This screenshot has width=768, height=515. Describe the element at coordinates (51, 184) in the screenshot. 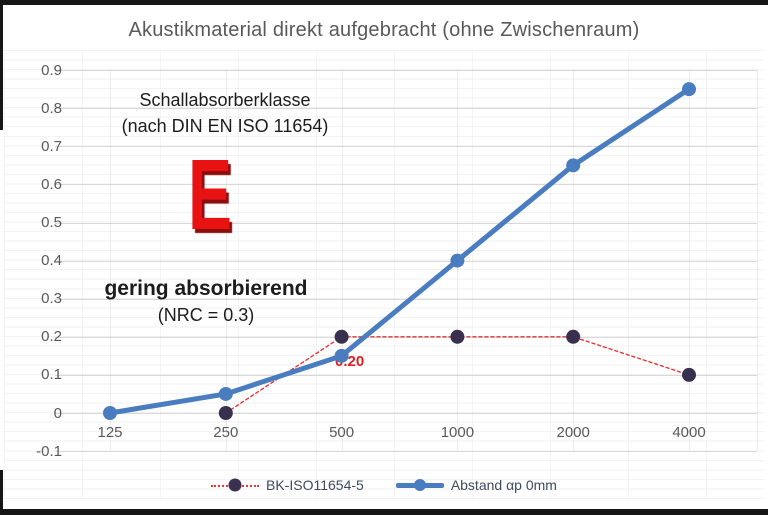

I see `y-tick-label: 0.6` at that location.